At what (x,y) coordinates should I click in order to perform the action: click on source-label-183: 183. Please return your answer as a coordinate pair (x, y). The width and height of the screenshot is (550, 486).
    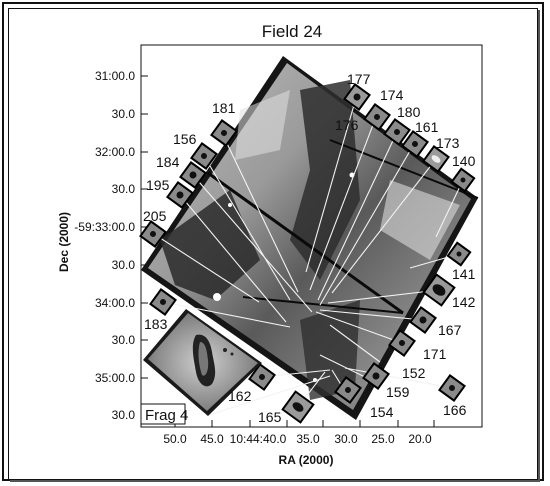
    Looking at the image, I should click on (156, 324).